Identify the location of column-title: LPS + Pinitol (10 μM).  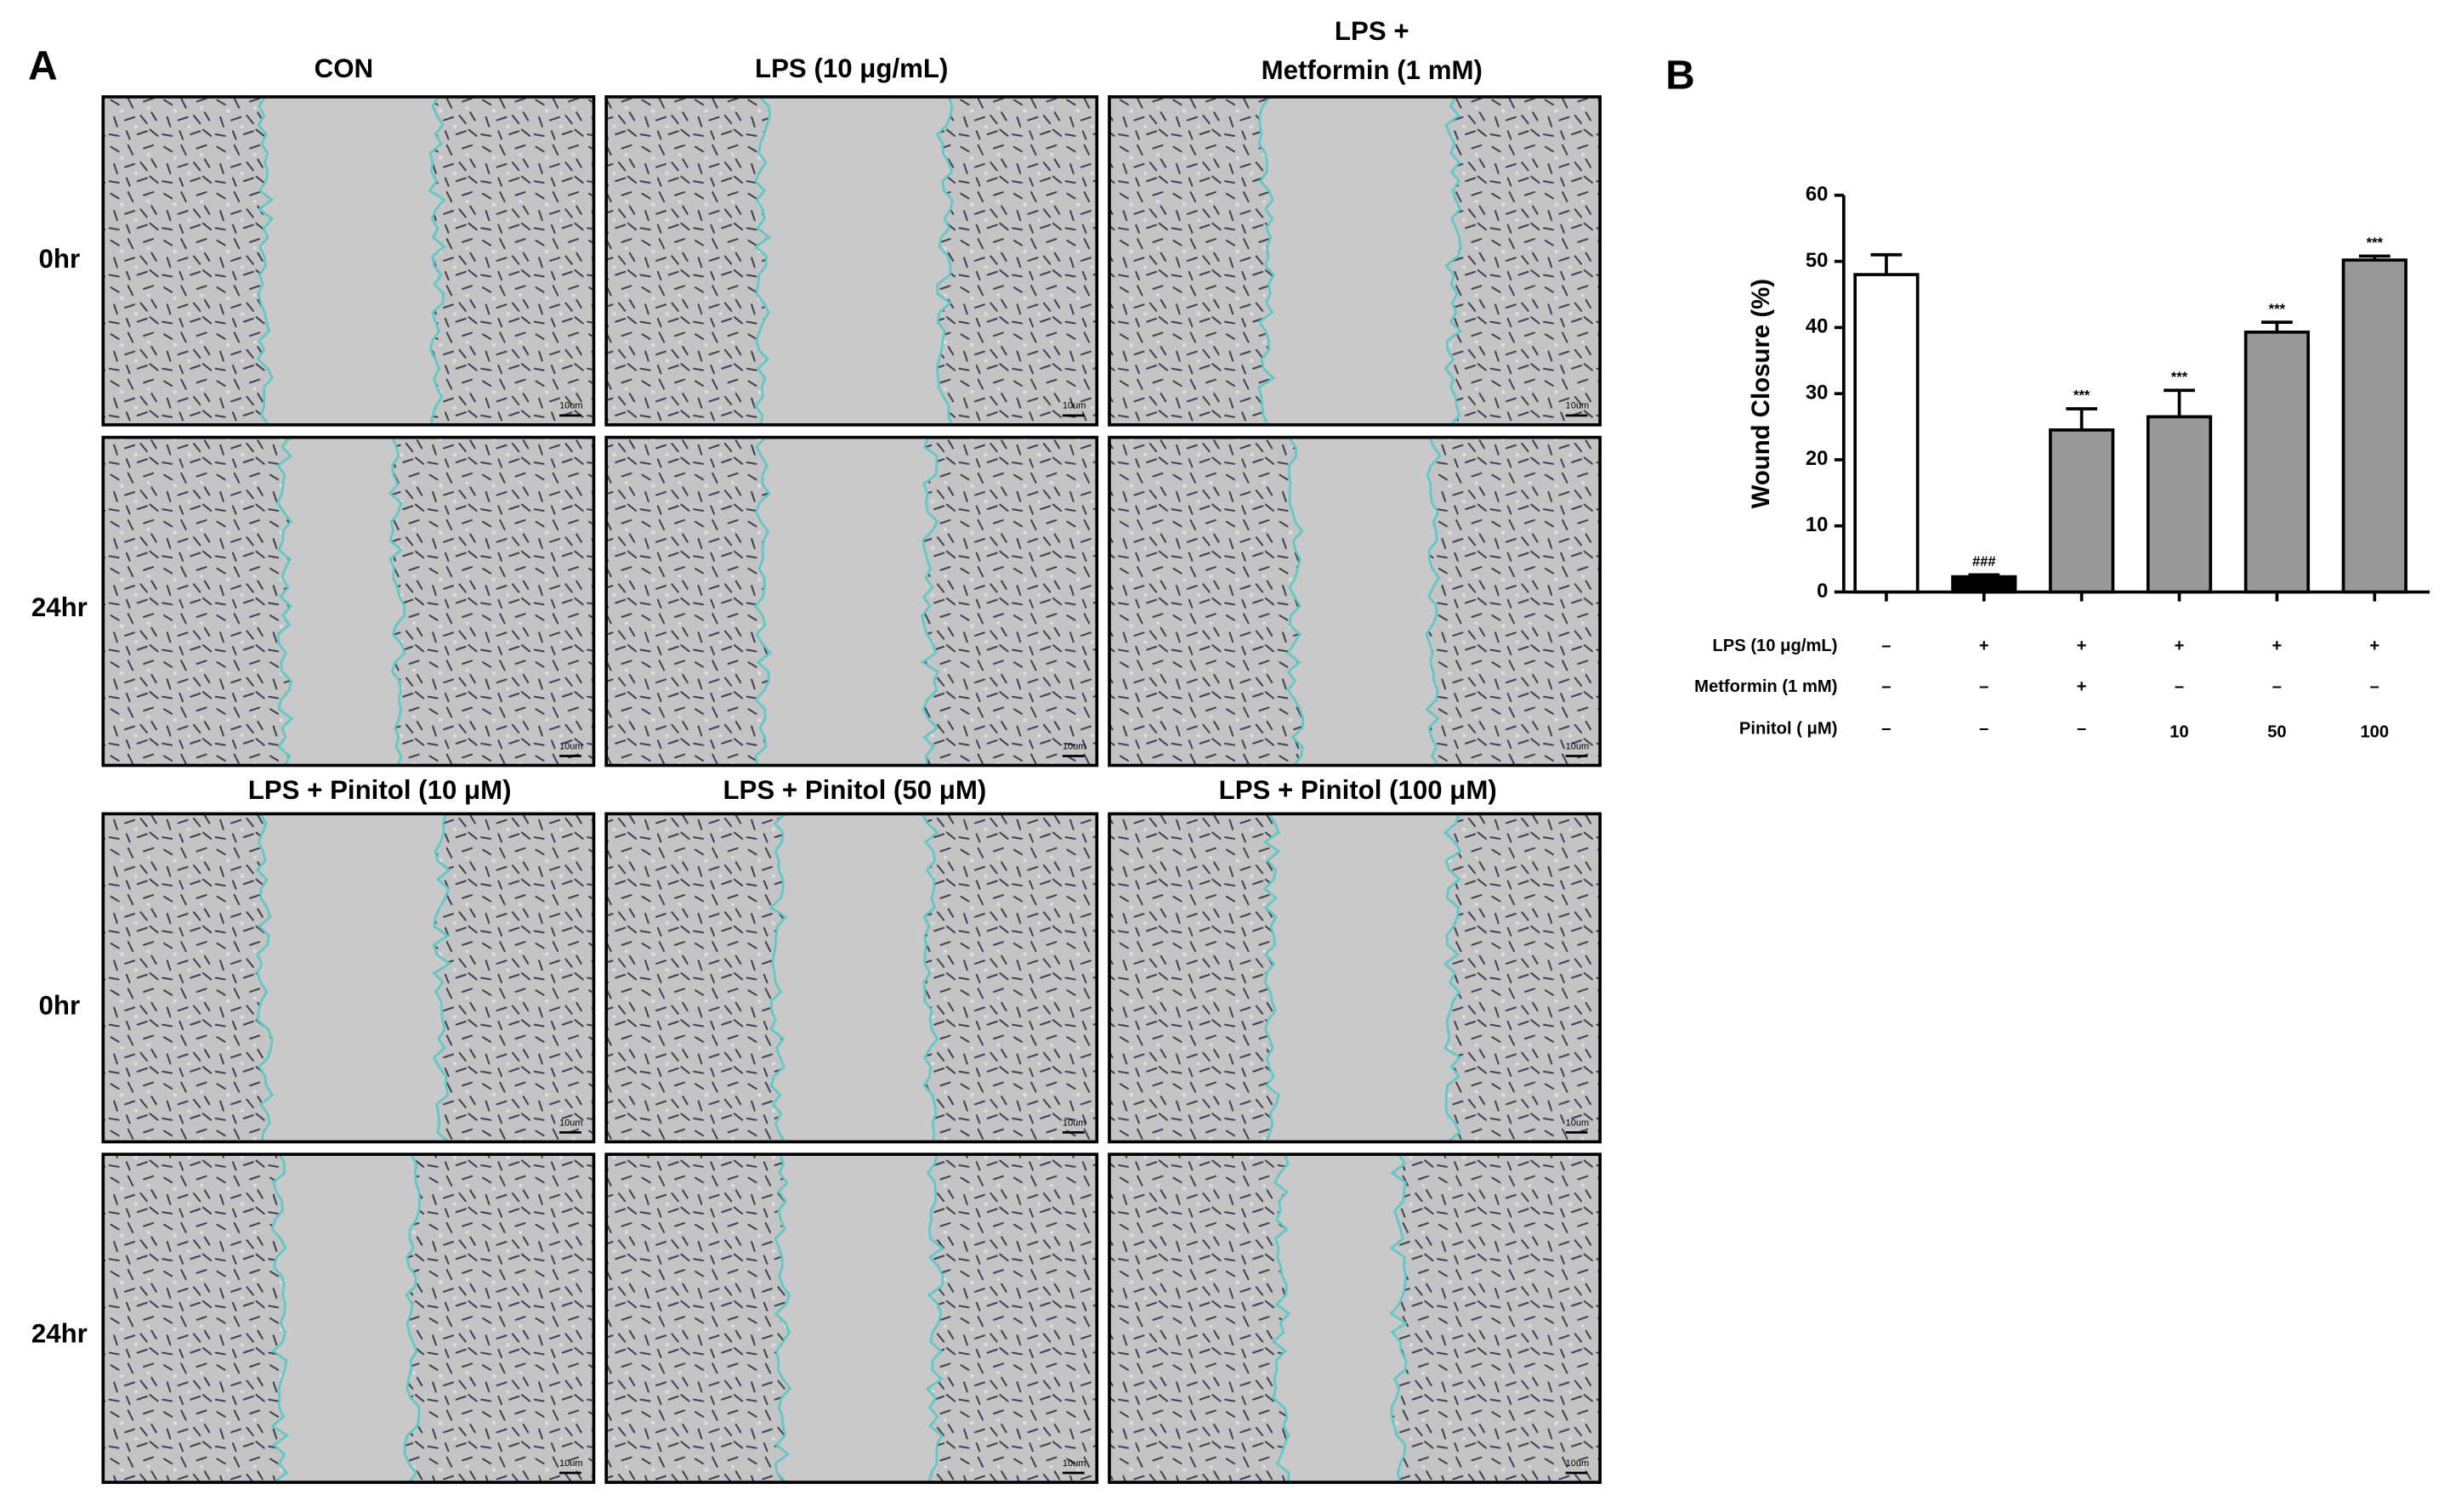
(380, 790).